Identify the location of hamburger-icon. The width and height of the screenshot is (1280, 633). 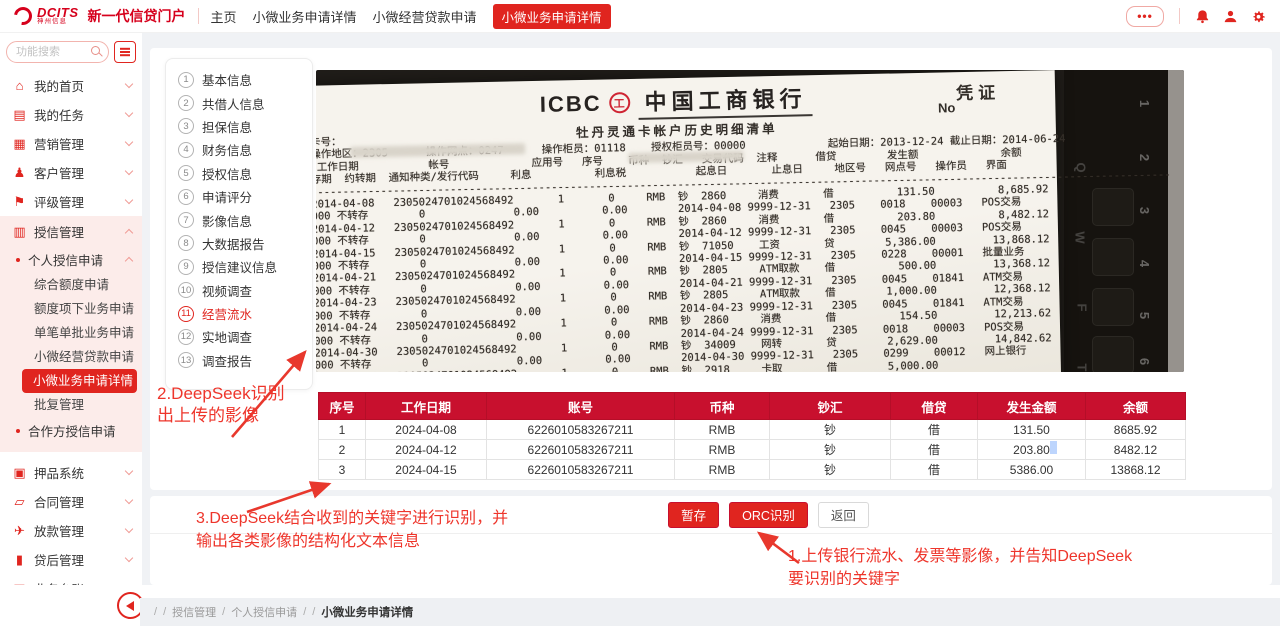
(125, 52).